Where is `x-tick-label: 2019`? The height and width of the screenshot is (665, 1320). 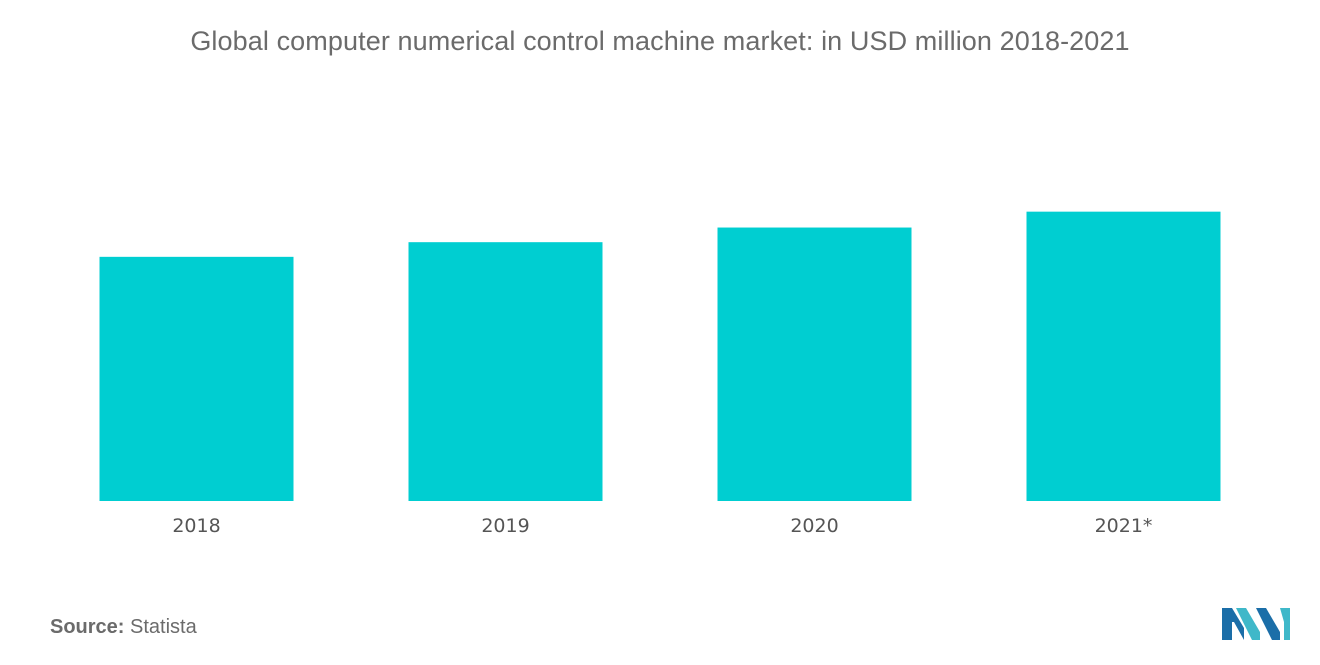
x-tick-label: 2019 is located at coordinates (505, 526).